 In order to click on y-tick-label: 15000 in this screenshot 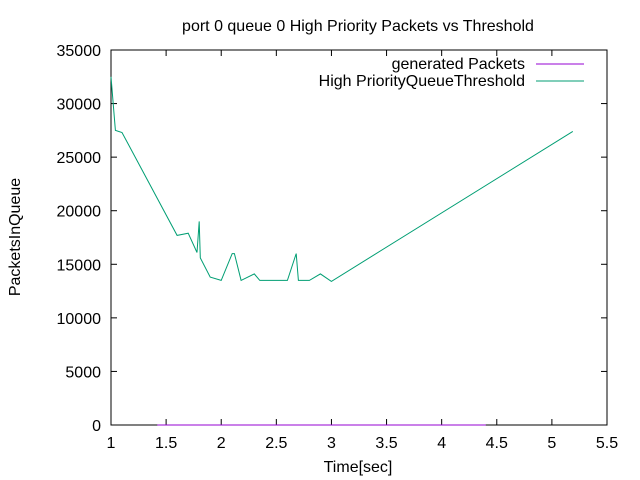, I will do `click(79, 265)`.